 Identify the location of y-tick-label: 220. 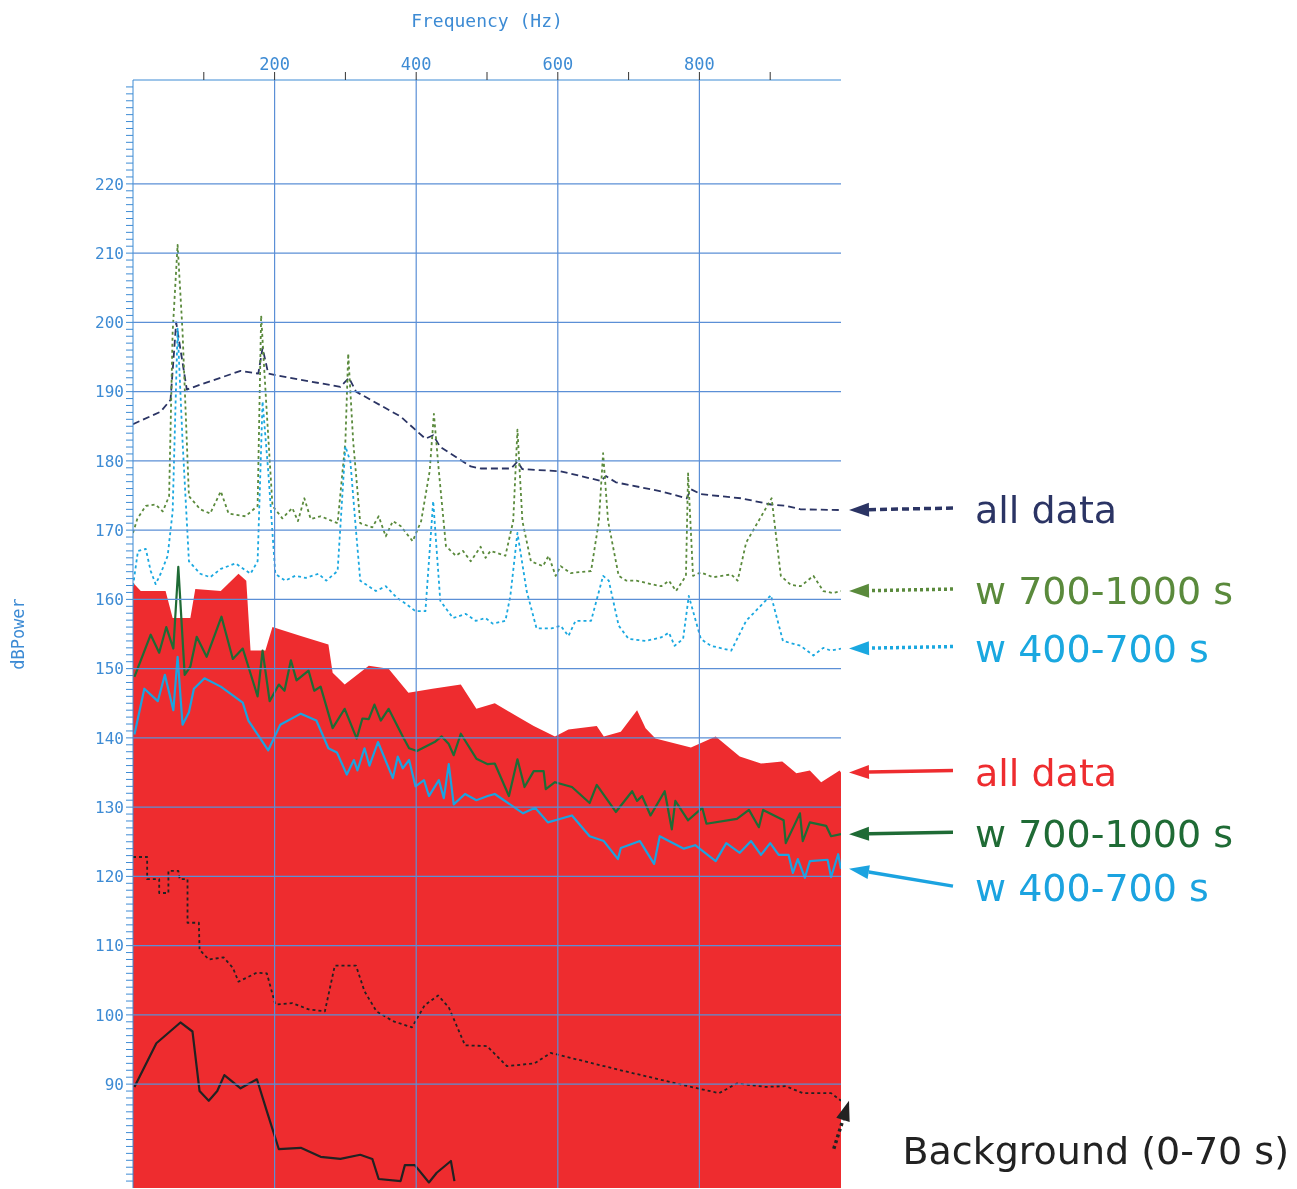
(109, 184).